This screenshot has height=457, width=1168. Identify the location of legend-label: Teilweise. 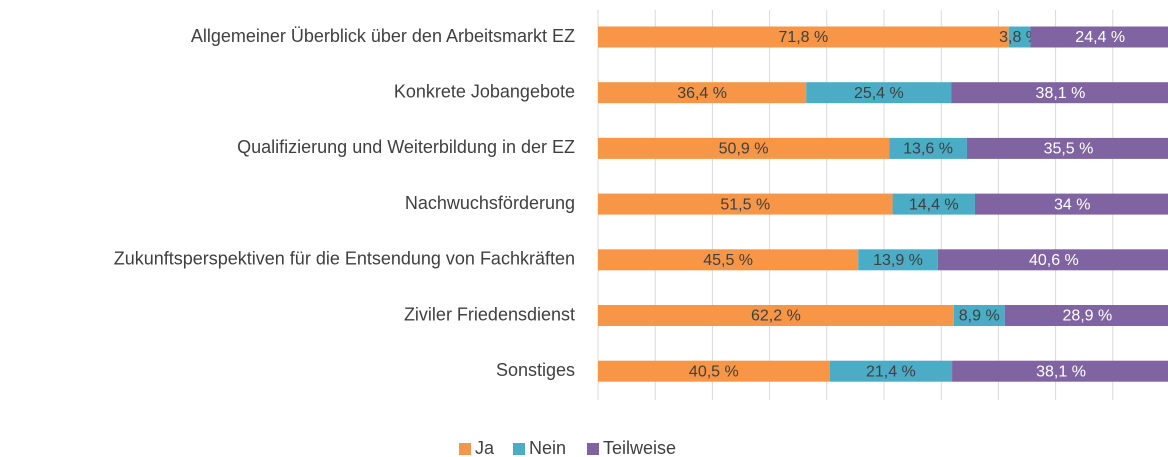
(639, 447).